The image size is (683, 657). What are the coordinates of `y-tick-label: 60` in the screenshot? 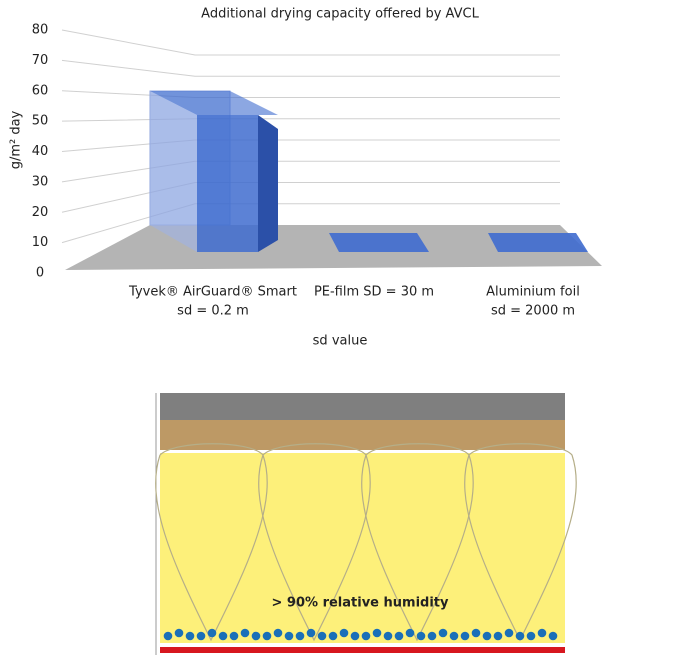 It's located at (40, 90).